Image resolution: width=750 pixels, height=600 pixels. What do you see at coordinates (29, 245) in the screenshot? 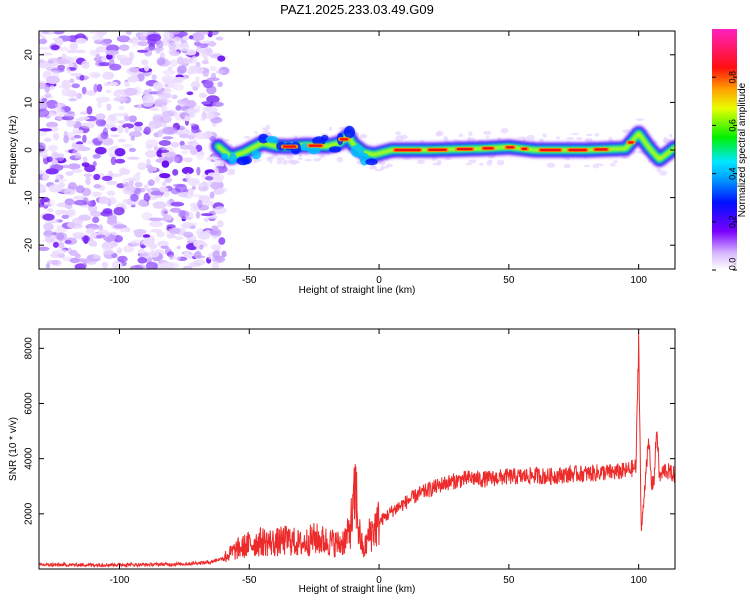
I see `y-tick-label: -20` at bounding box center [29, 245].